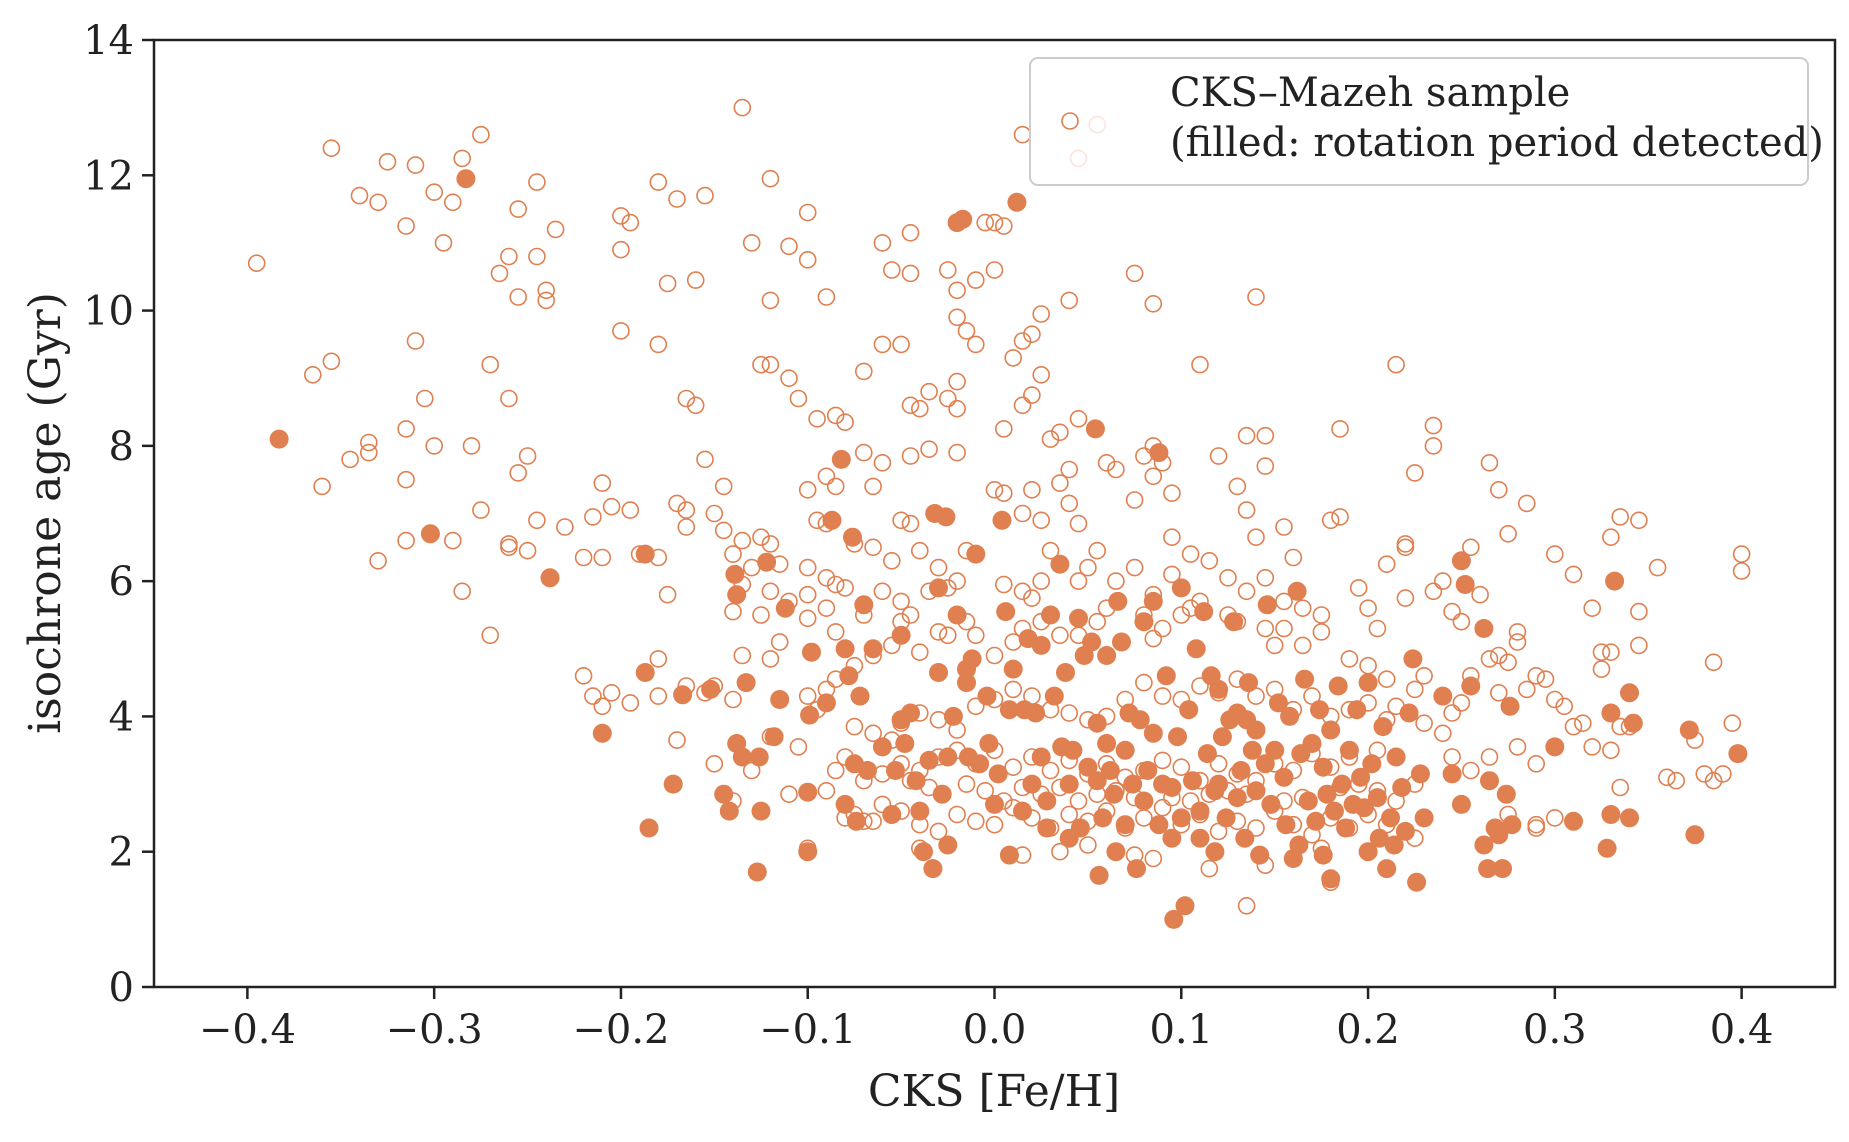 Image resolution: width=1849 pixels, height=1142 pixels. Describe the element at coordinates (1368, 1030) in the screenshot. I see `x-tick-label: 0.2` at that location.